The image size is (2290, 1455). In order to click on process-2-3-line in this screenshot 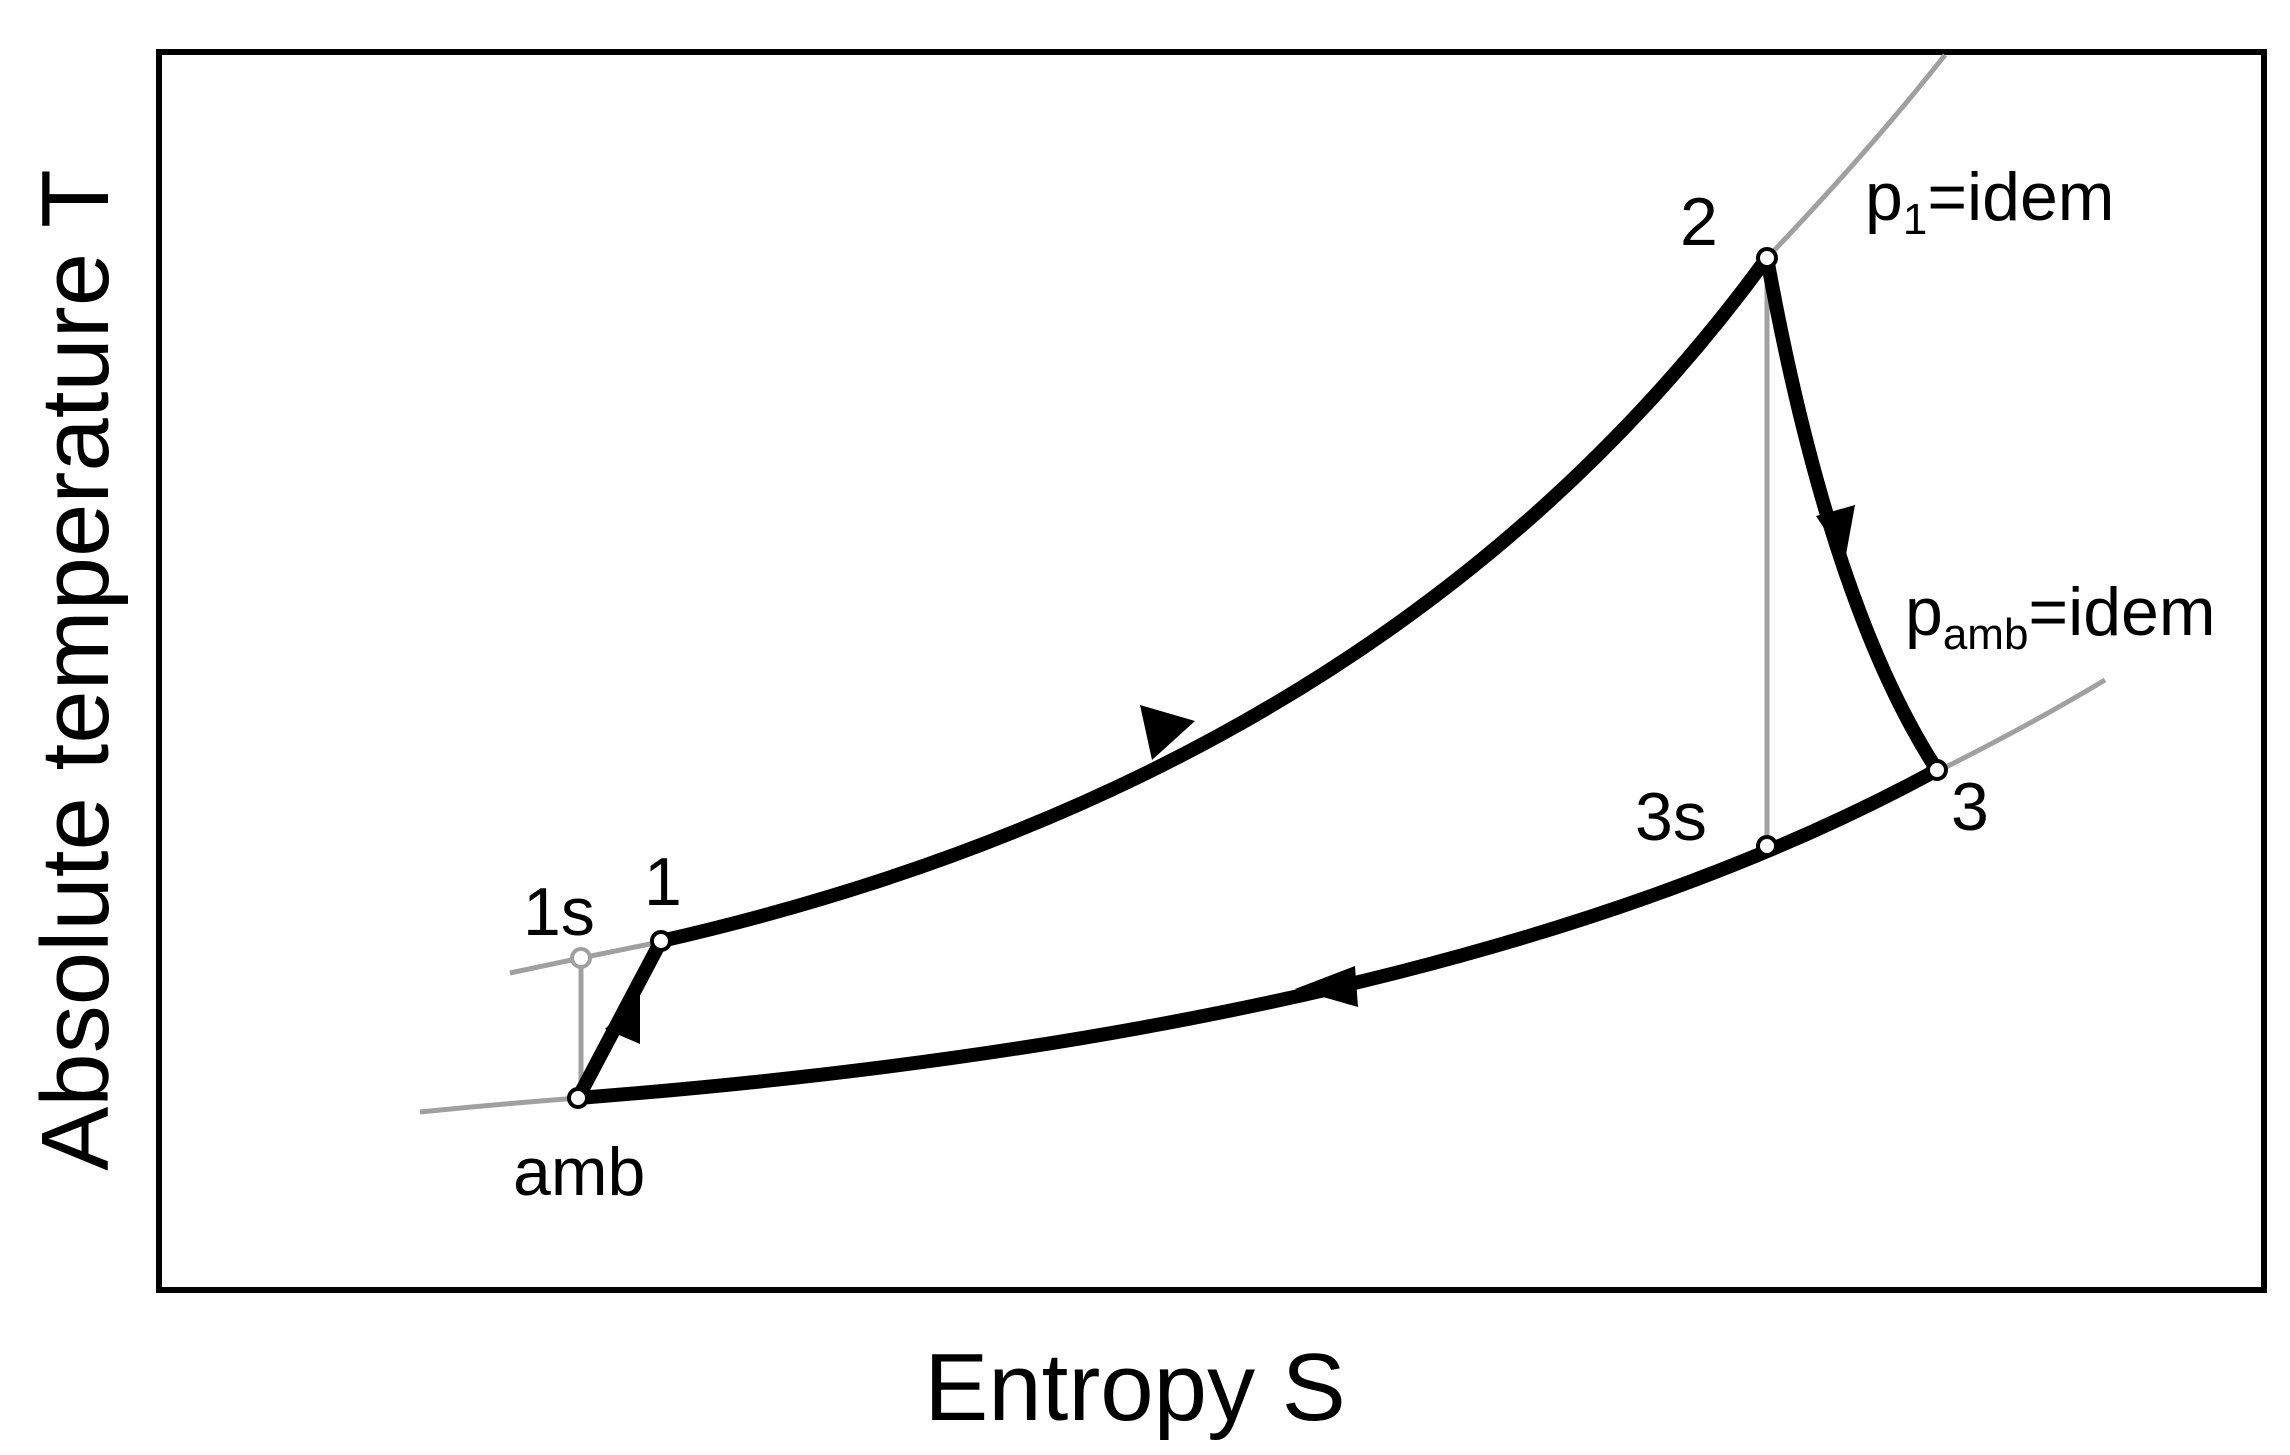, I will do `click(1852, 514)`.